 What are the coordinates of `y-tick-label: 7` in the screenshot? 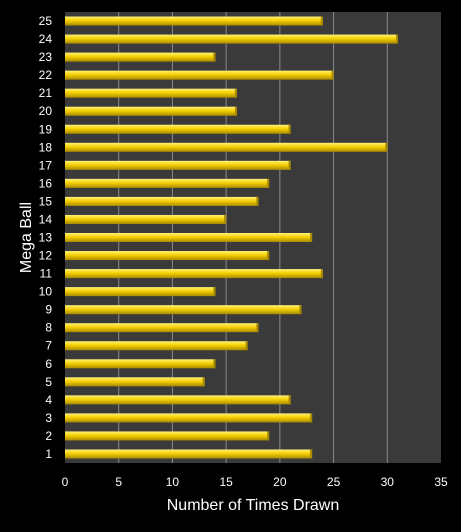 It's located at (48, 346).